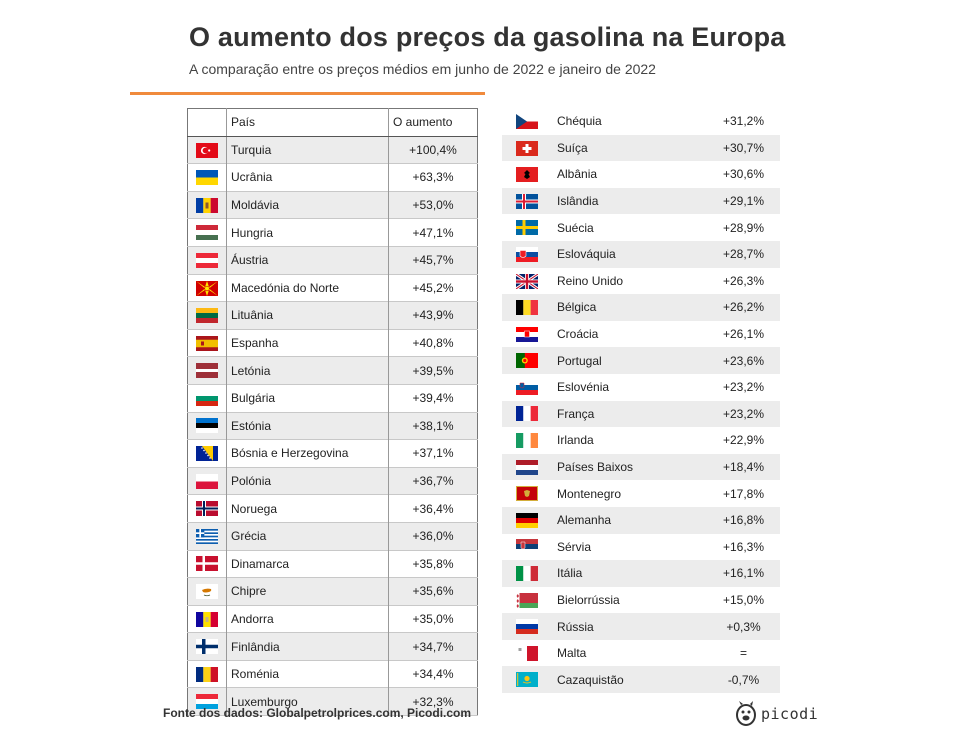 The image size is (955, 743). I want to click on country-name: Chéquia, so click(579, 121).